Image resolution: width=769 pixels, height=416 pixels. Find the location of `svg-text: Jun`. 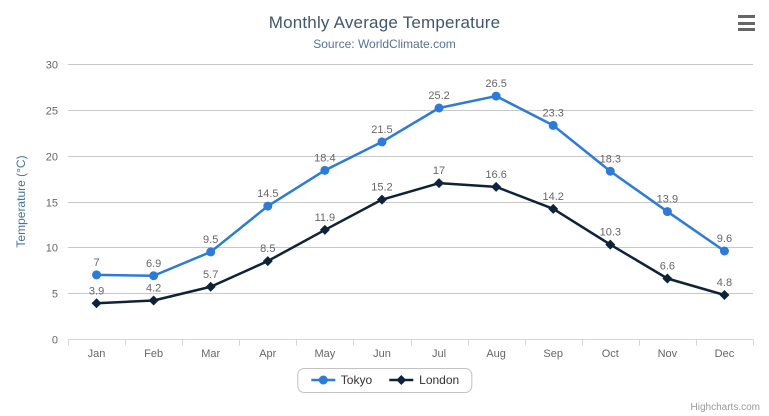

svg-text: Jun is located at coordinates (382, 354).